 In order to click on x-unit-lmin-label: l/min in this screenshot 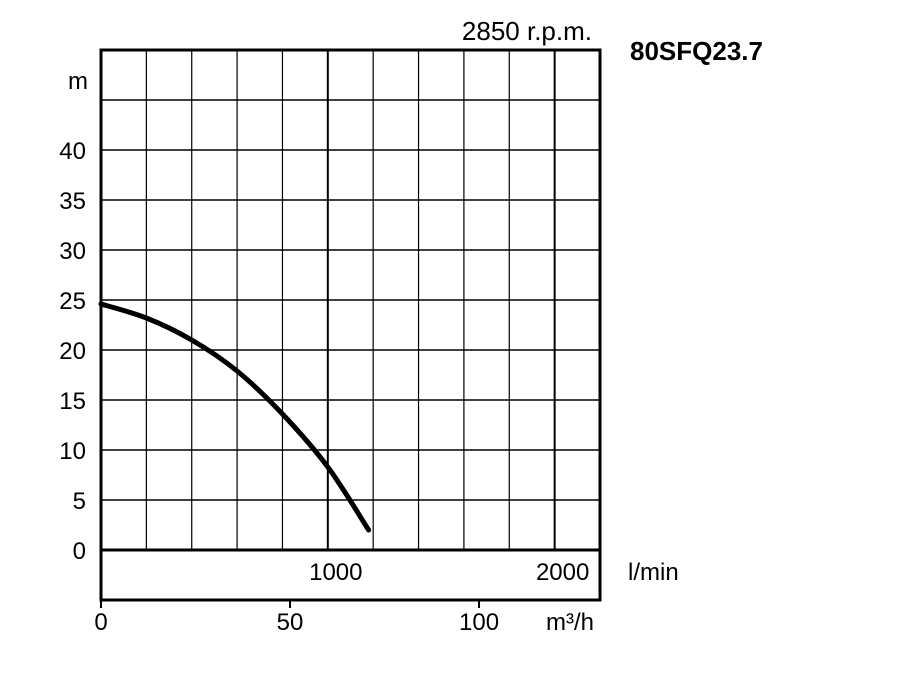, I will do `click(653, 572)`.